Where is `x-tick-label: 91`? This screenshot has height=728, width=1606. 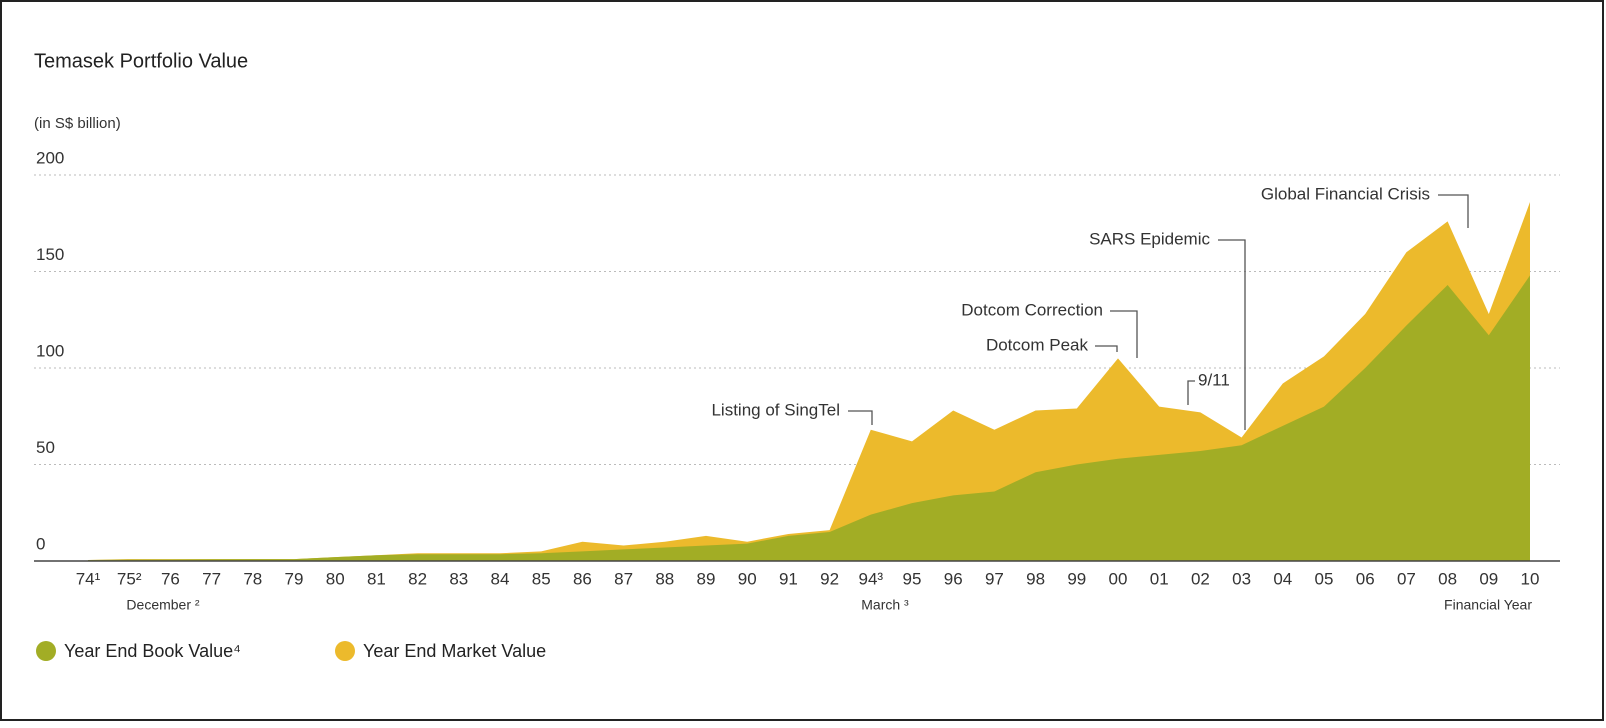 x-tick-label: 91 is located at coordinates (788, 578).